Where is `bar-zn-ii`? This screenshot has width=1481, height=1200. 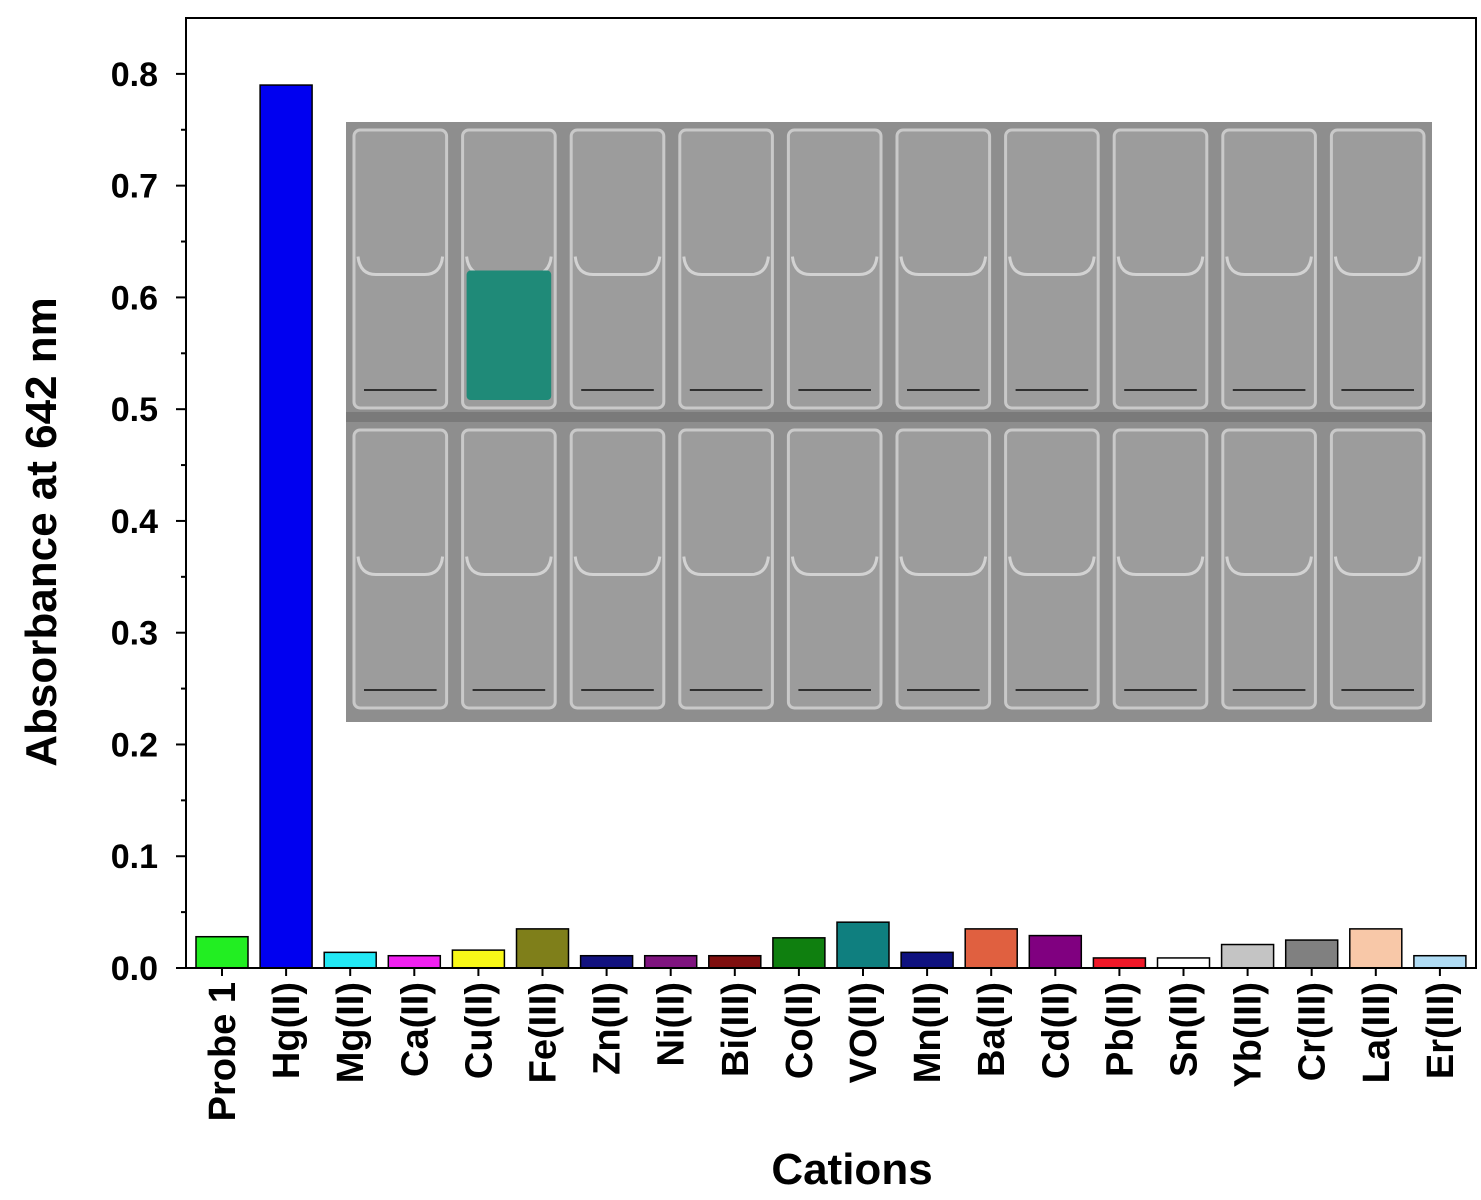
bar-zn-ii is located at coordinates (606, 961).